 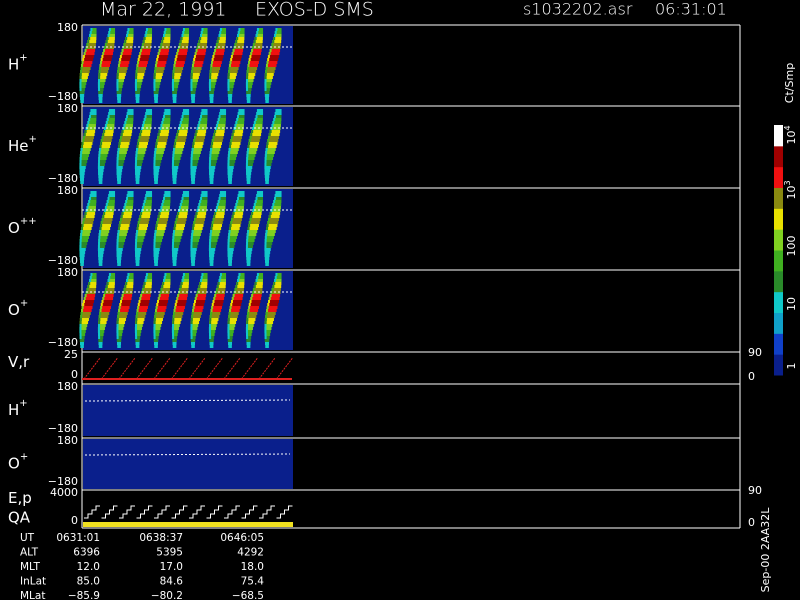 I want to click on y-tick-label: 4000, so click(x=64, y=492).